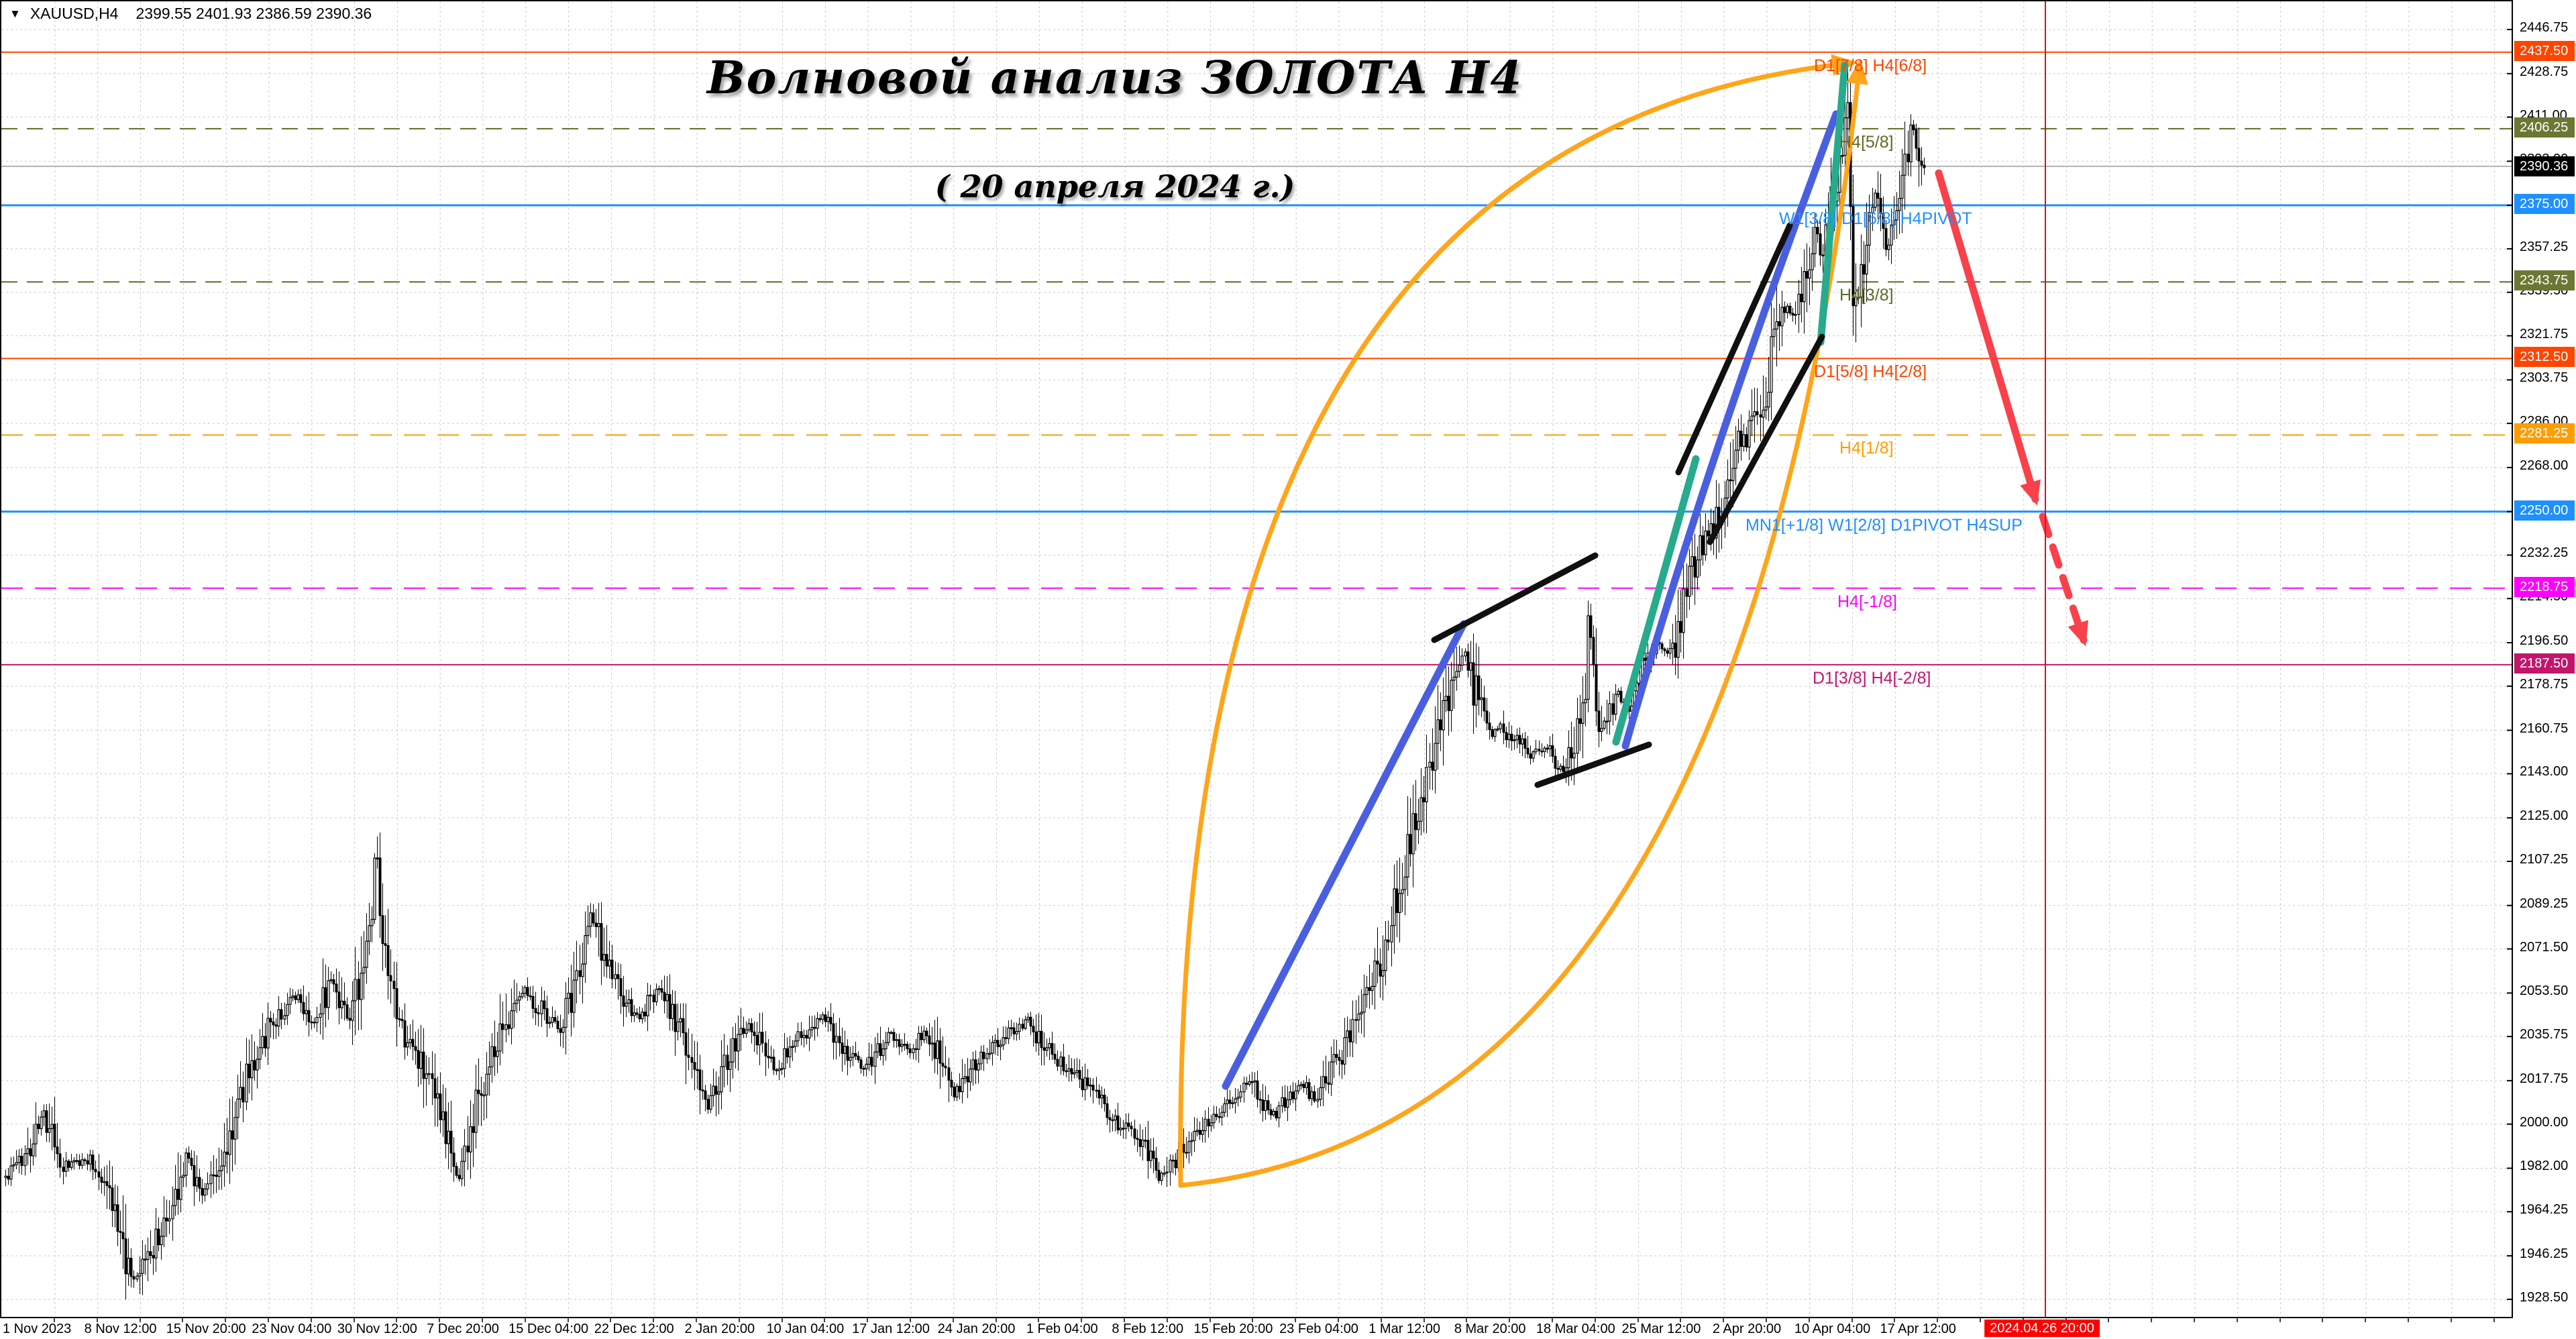 The image size is (2576, 1339). I want to click on time-tick-label: 30 Nov 12:00, so click(377, 1329).